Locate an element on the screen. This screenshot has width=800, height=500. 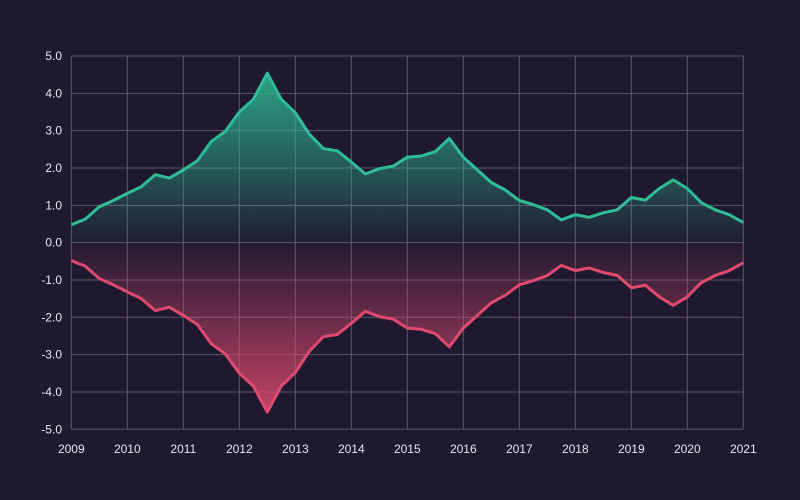
y-tick-label: -5.0 is located at coordinates (51, 429).